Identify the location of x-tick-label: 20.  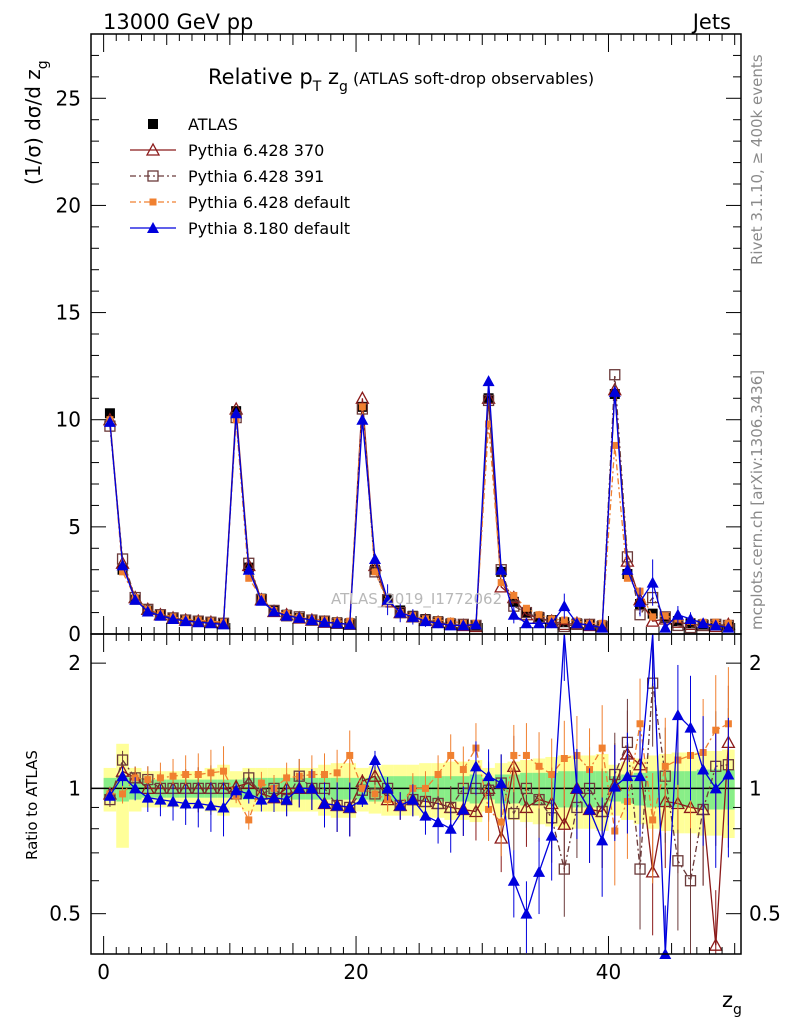
(355, 972).